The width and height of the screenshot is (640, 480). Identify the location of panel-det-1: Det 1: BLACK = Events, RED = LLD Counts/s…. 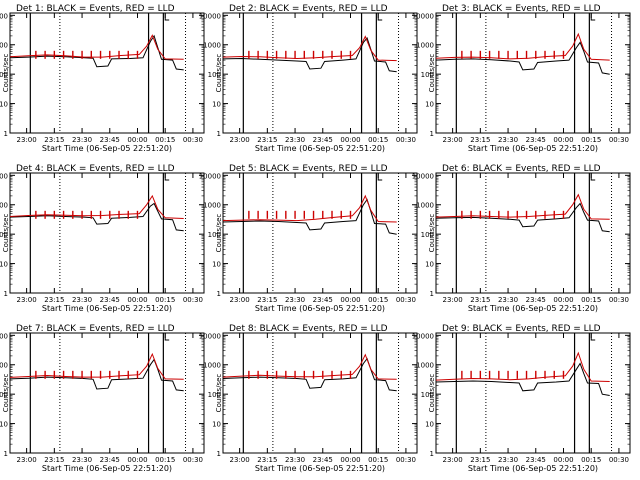
(102, 78).